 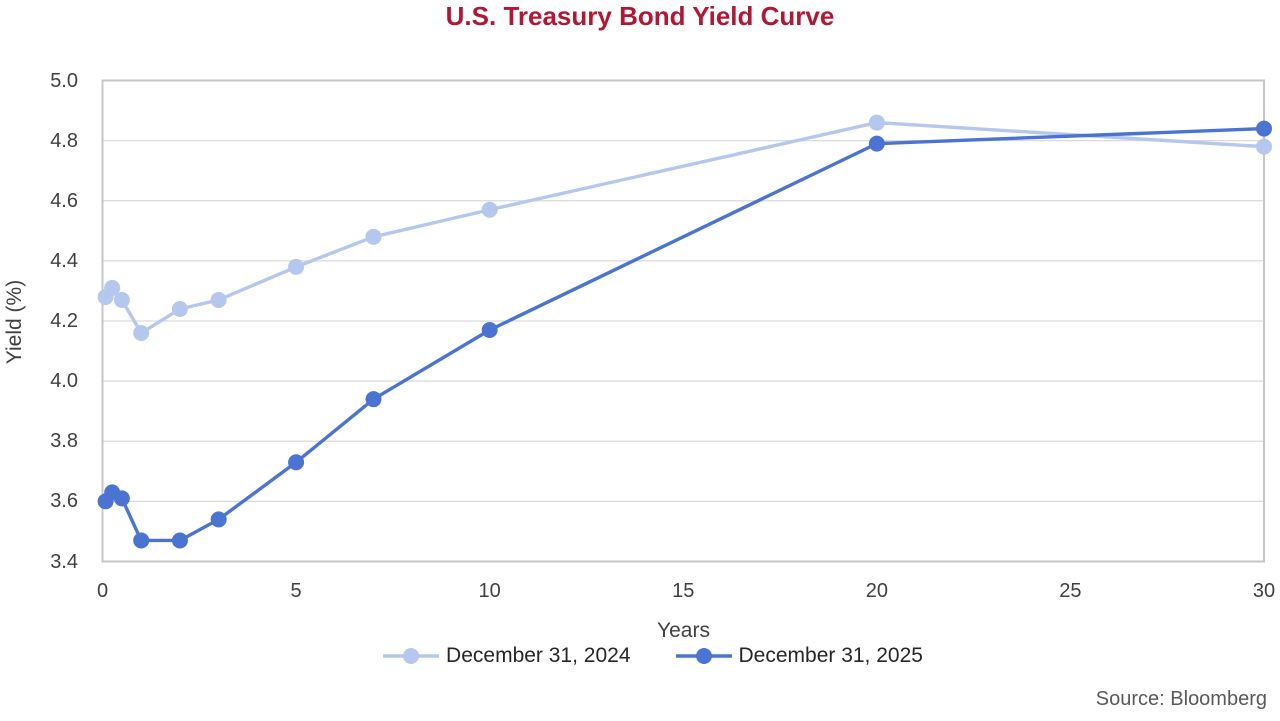 What do you see at coordinates (64, 381) in the screenshot?
I see `y-tick-label: 4.0` at bounding box center [64, 381].